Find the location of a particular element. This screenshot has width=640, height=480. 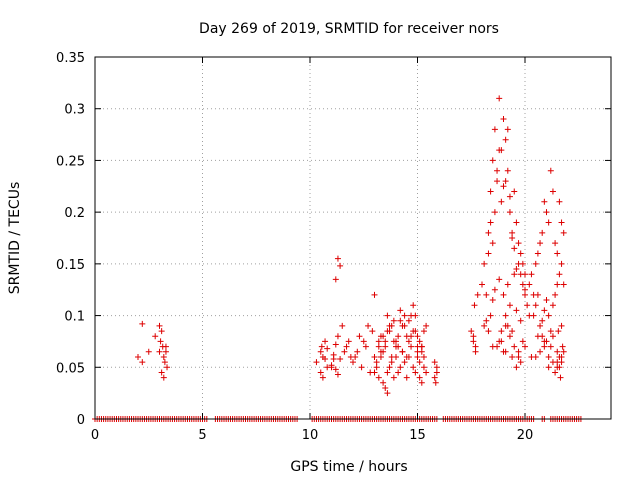

y-tick-labels: 0 0.05 0.1 0.15 0.2 0.25 0.3 0.35 is located at coordinates (70, 239).